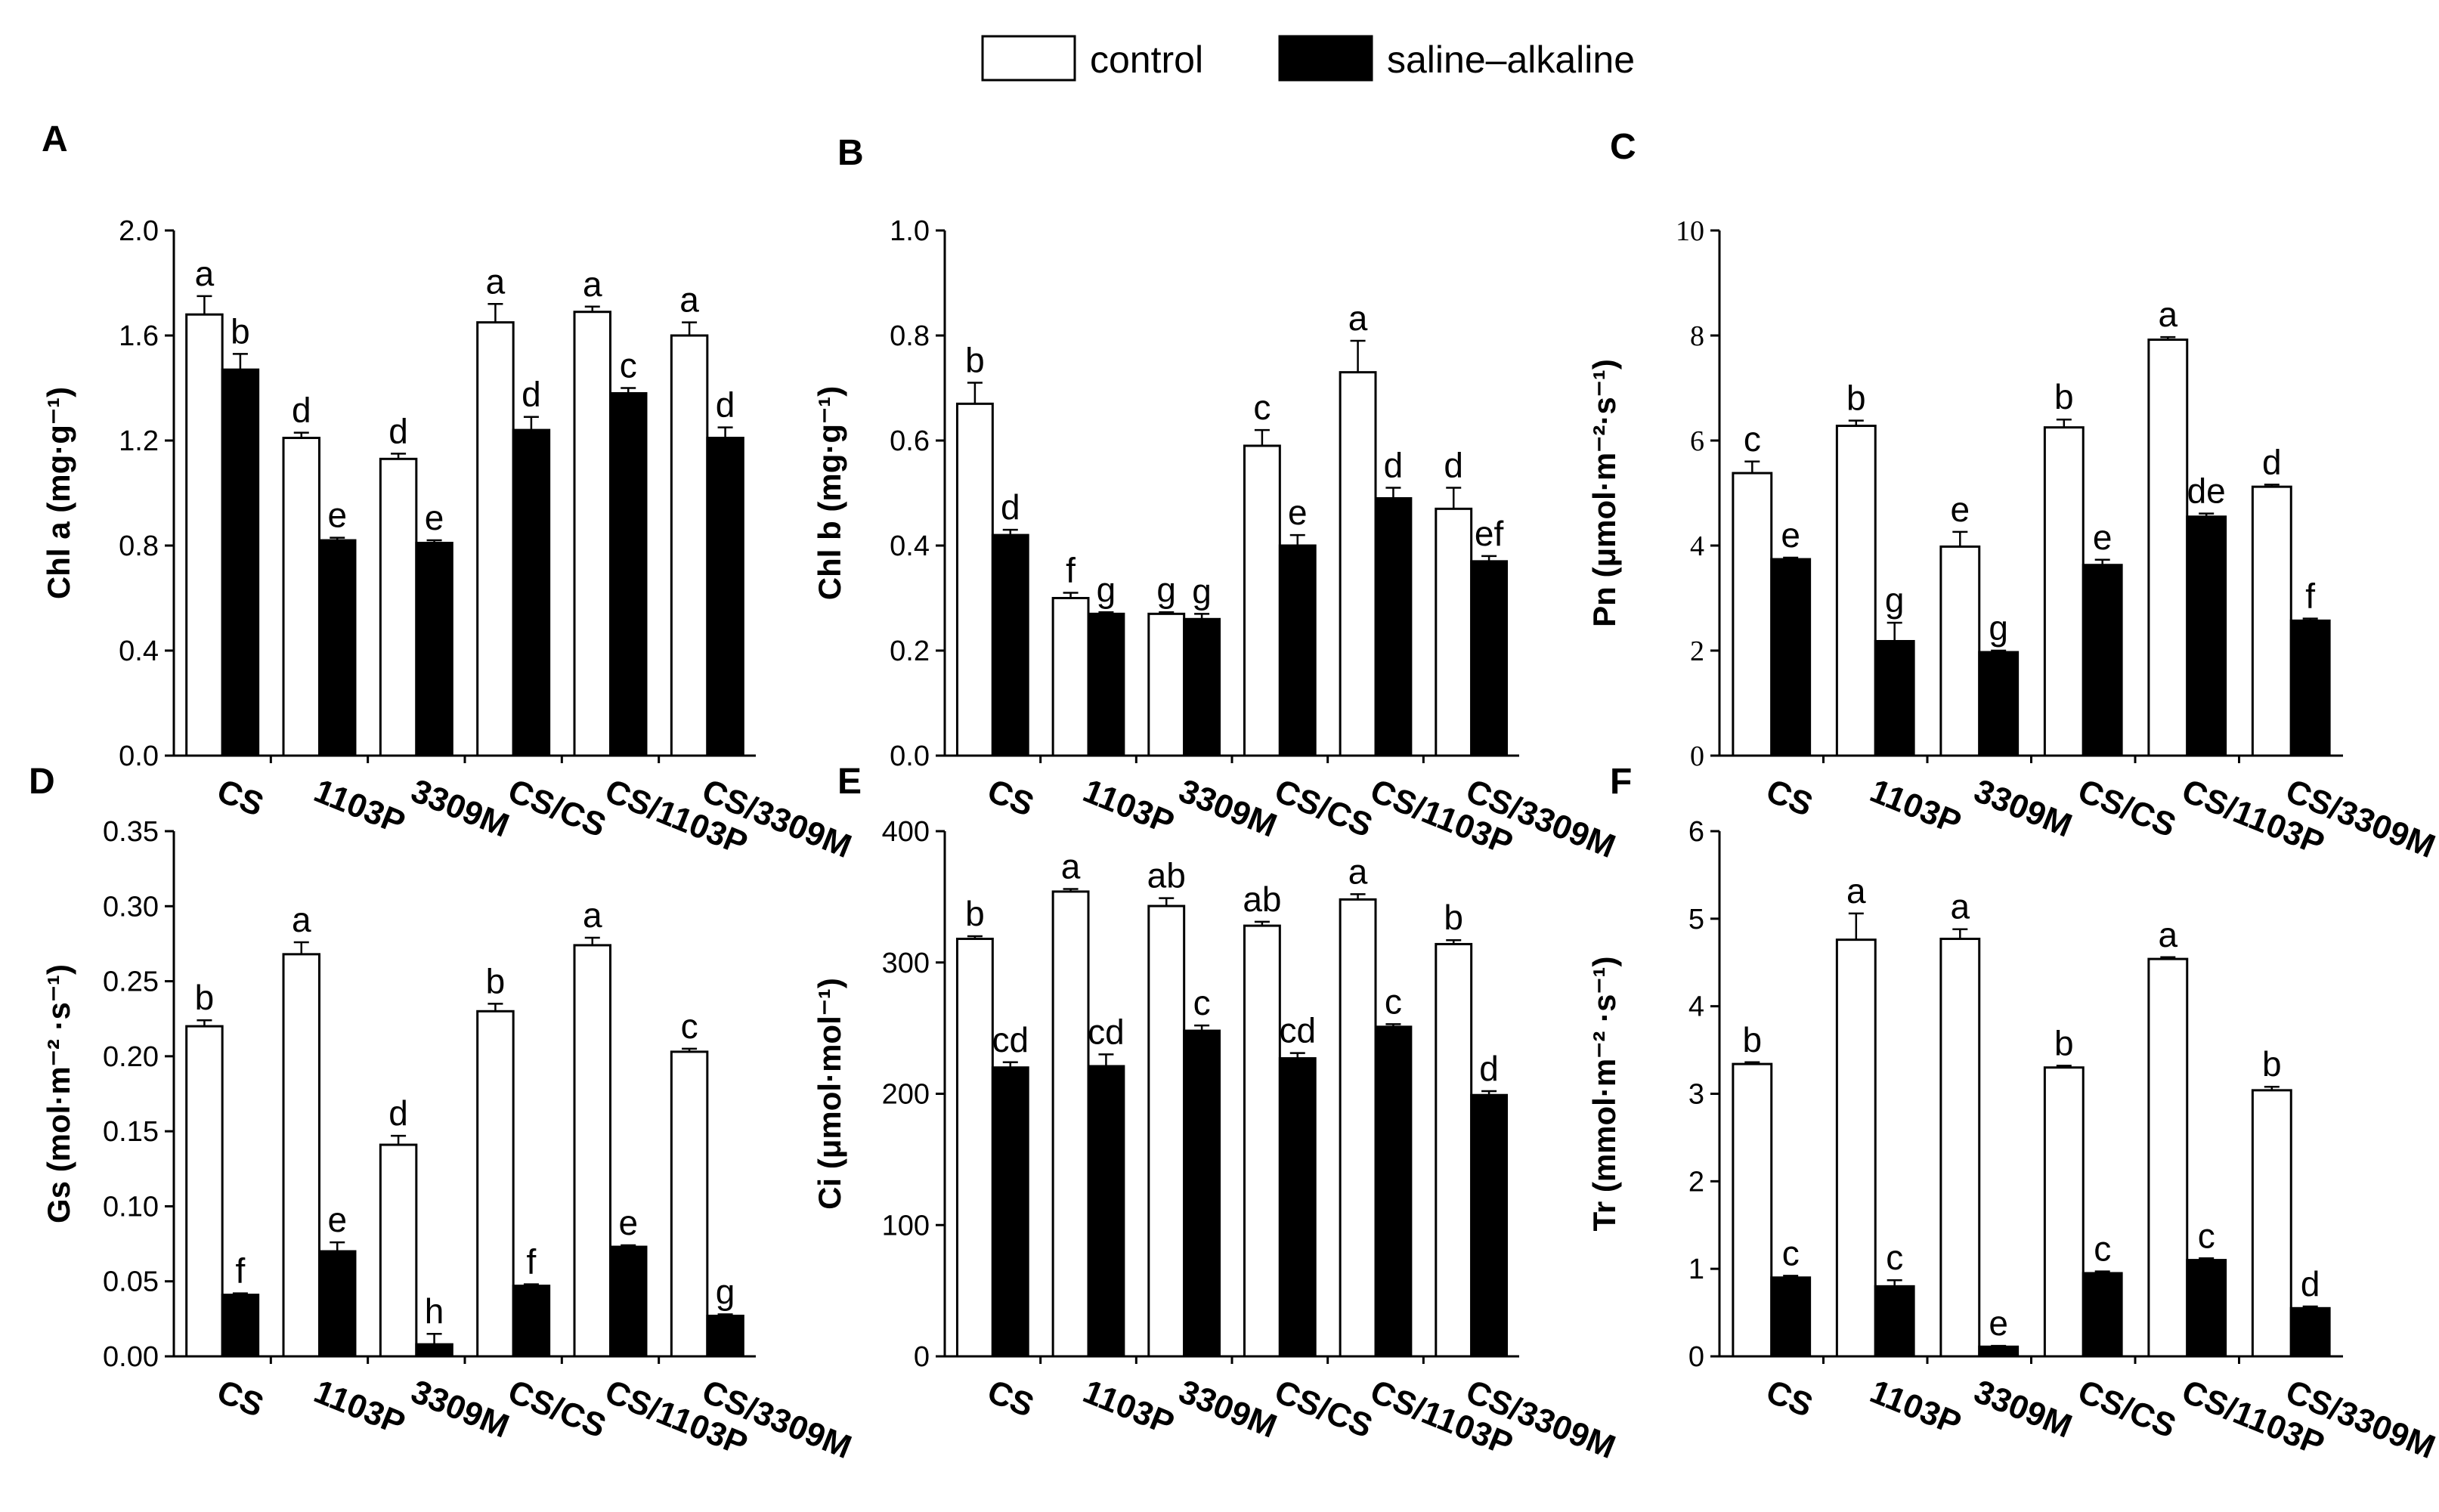 This screenshot has width=2439, height=1512. I want to click on y-axis-title-B: Chl b (mg·g⁻¹), so click(830, 493).